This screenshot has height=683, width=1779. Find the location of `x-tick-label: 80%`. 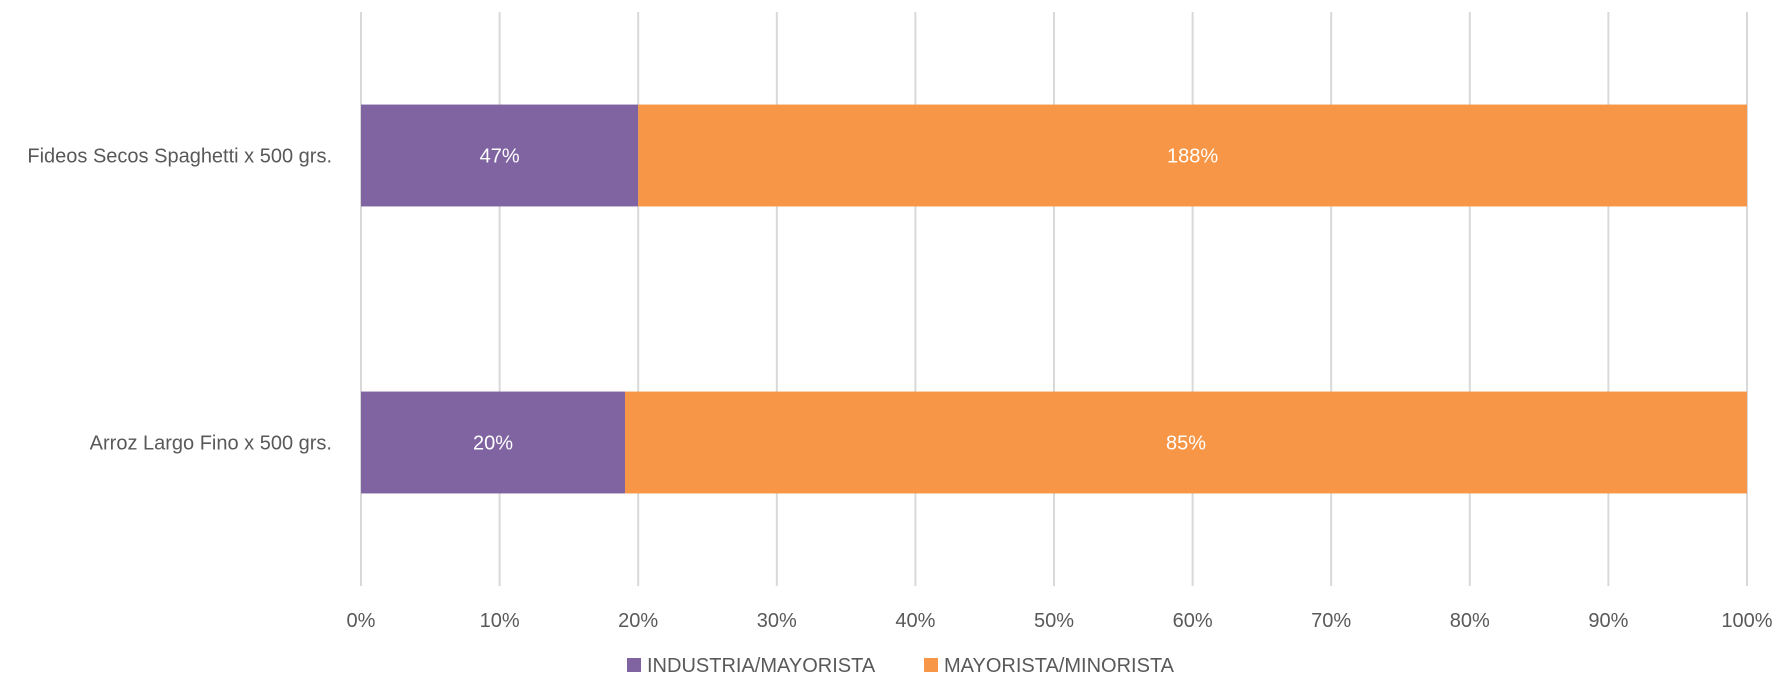

x-tick-label: 80% is located at coordinates (1470, 621).